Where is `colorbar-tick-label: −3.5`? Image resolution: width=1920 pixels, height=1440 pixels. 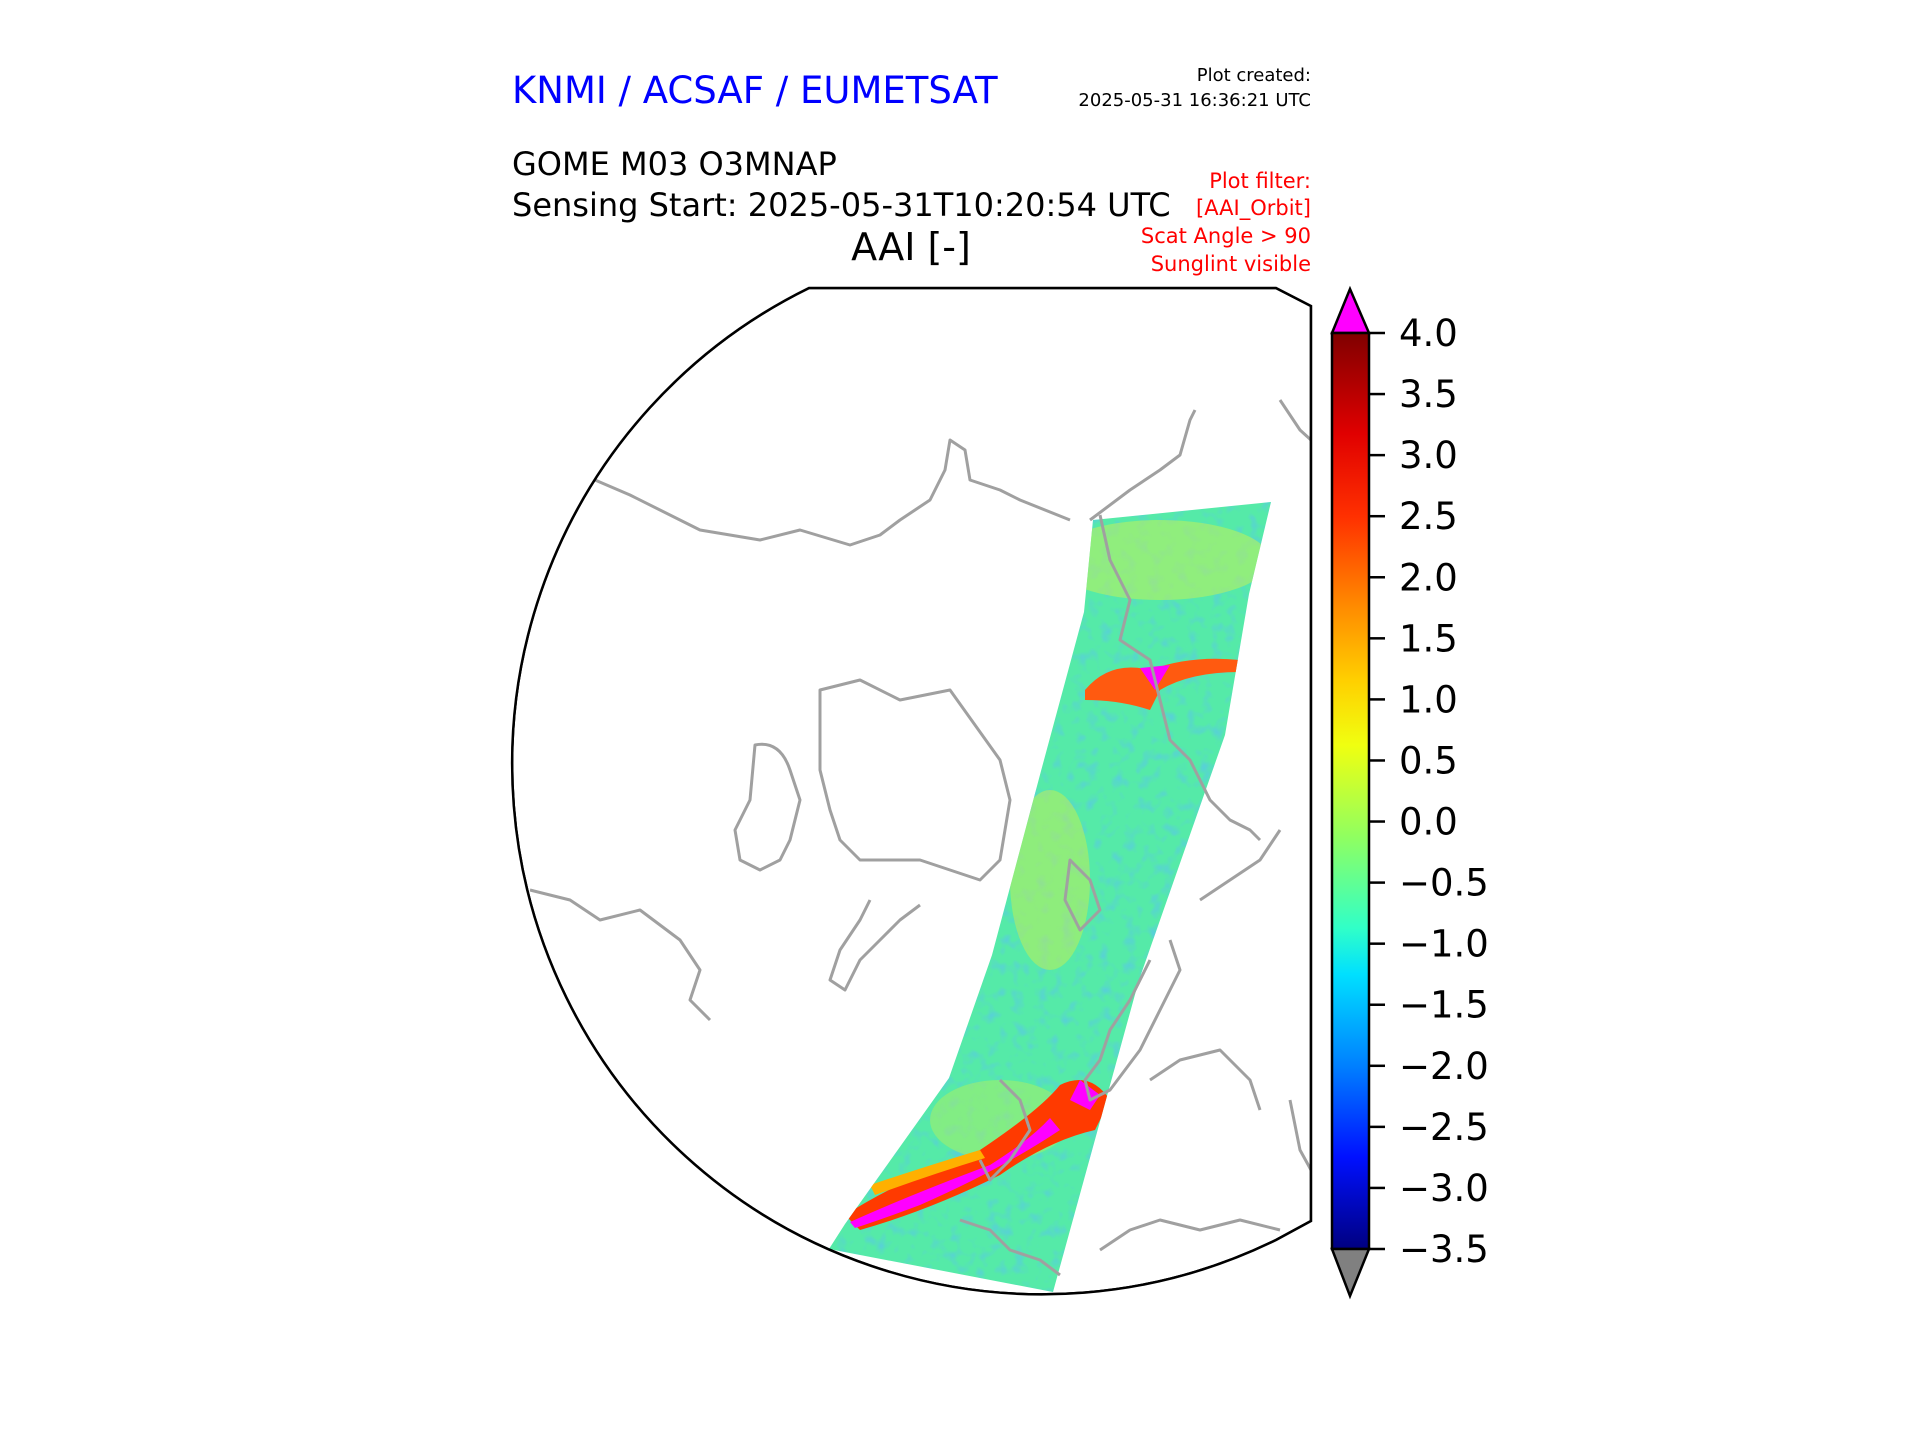 colorbar-tick-label: −3.5 is located at coordinates (1444, 1249).